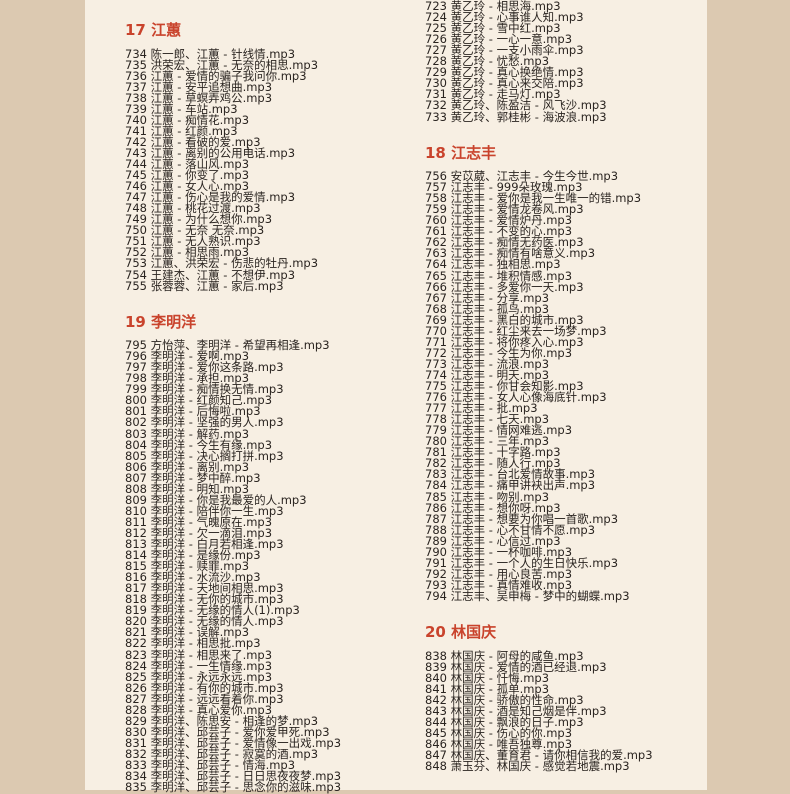 This screenshot has height=794, width=790. What do you see at coordinates (493, 264) in the screenshot?
I see `file-entry: 764 江志丰 - 独相思.mp3` at bounding box center [493, 264].